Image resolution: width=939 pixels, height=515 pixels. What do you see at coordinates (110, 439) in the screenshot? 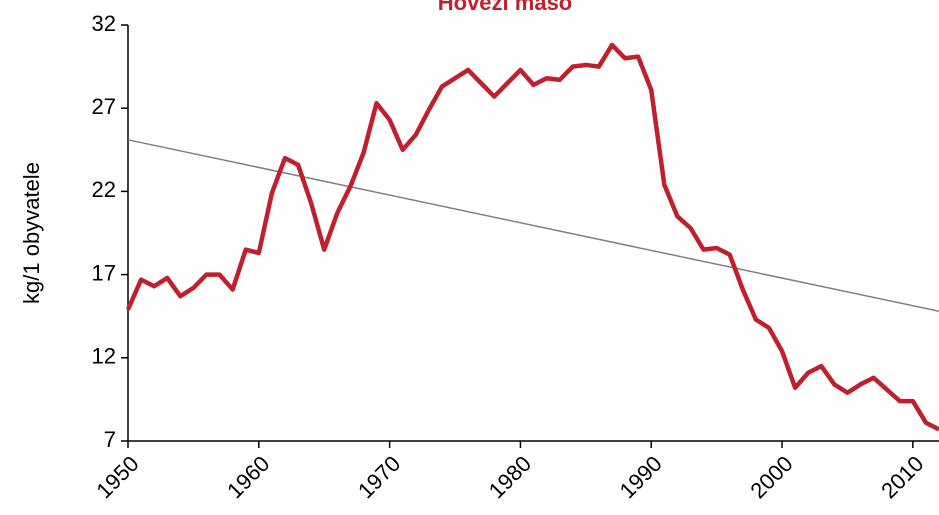
I see `y-tick-label: 7` at bounding box center [110, 439].